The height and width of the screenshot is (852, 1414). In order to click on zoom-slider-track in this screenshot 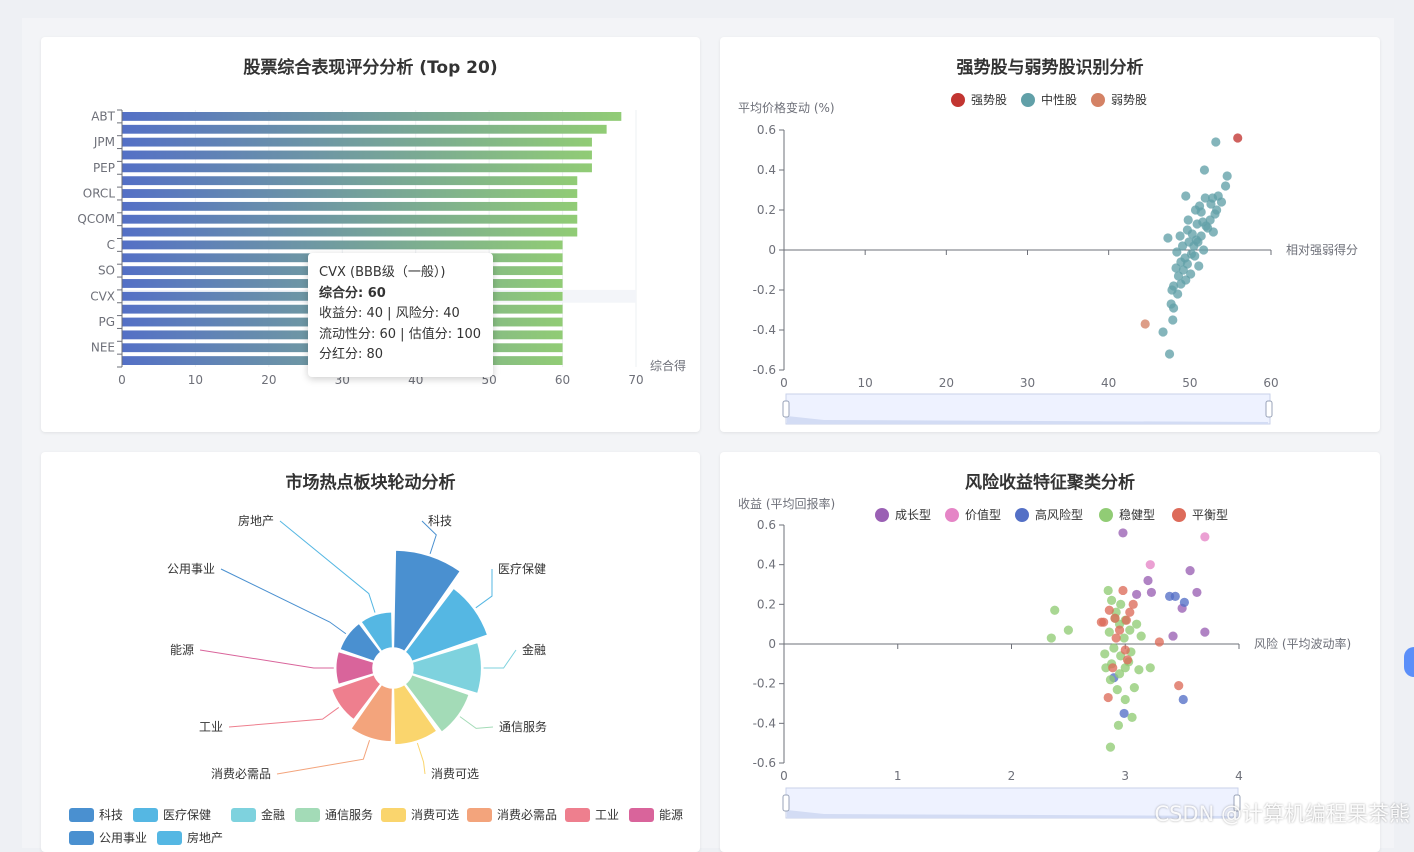, I will do `click(1028, 409)`.